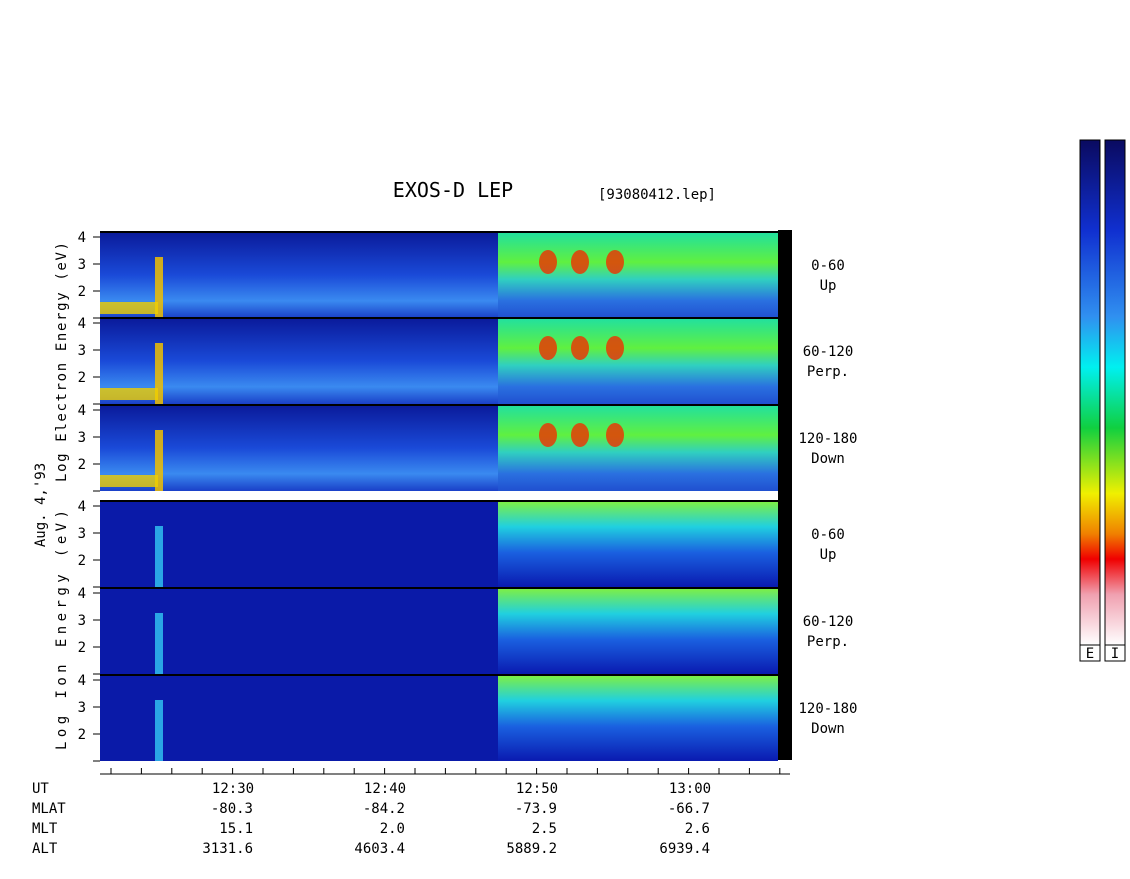 The height and width of the screenshot is (879, 1130). Describe the element at coordinates (45, 849) in the screenshot. I see `row-label: ALT` at that location.